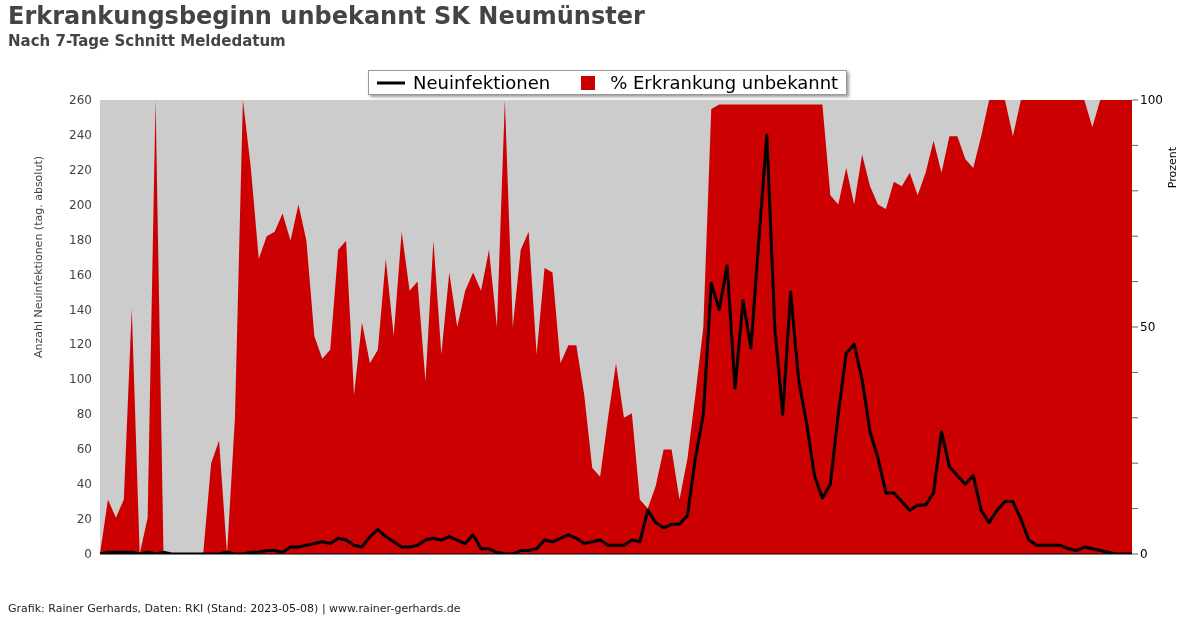 This screenshot has width=1200, height=628. I want to click on y-tick-label: 160, so click(80, 274).